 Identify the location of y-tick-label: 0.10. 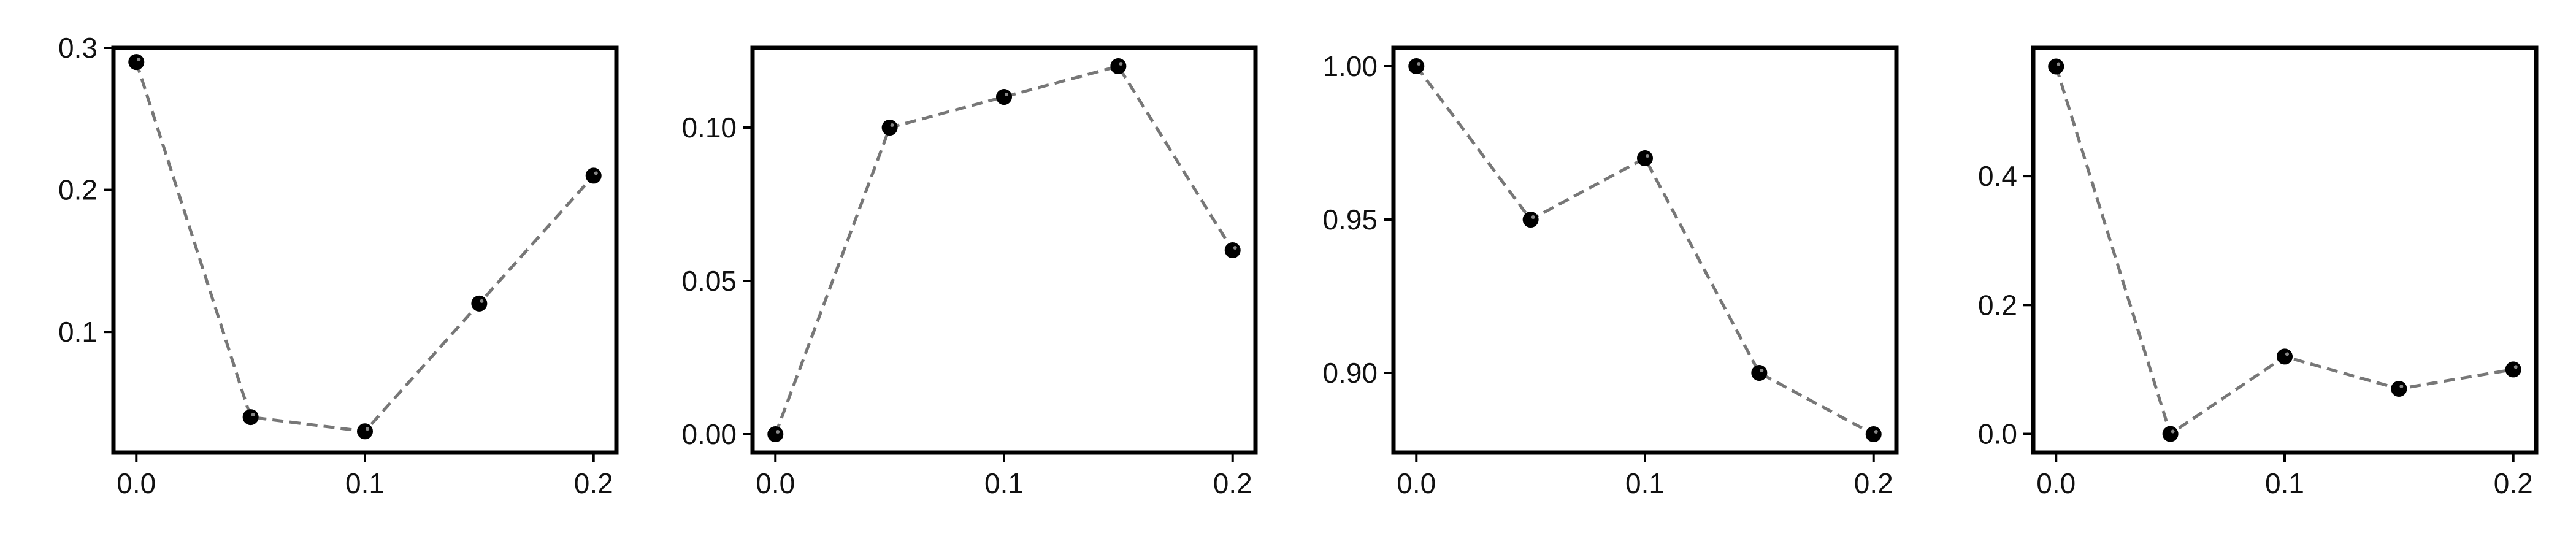
(709, 128).